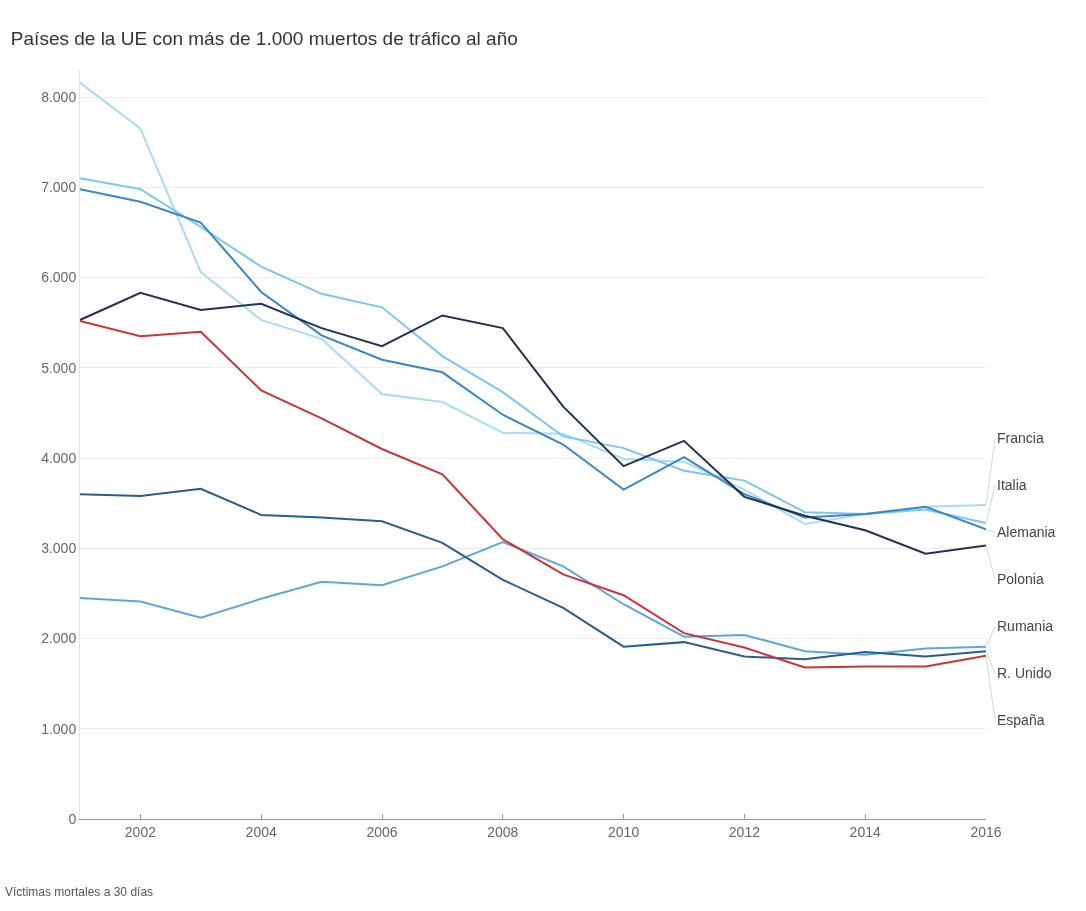 The height and width of the screenshot is (911, 1086). What do you see at coordinates (72, 818) in the screenshot?
I see `y-tick-label: 0` at bounding box center [72, 818].